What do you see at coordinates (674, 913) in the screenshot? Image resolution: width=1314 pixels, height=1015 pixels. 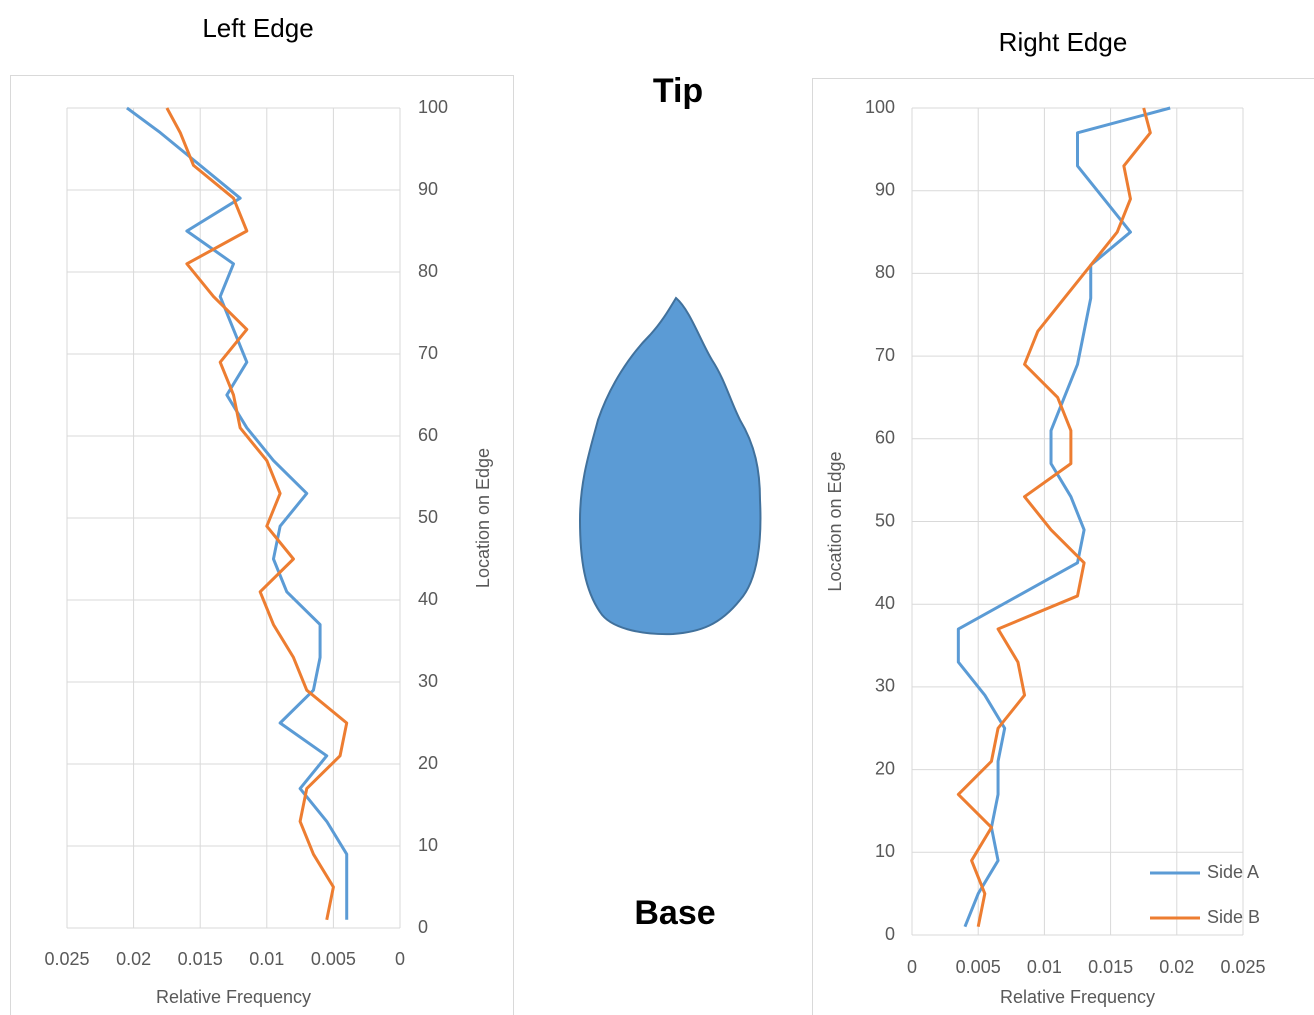 I see `base-label: Base` at bounding box center [674, 913].